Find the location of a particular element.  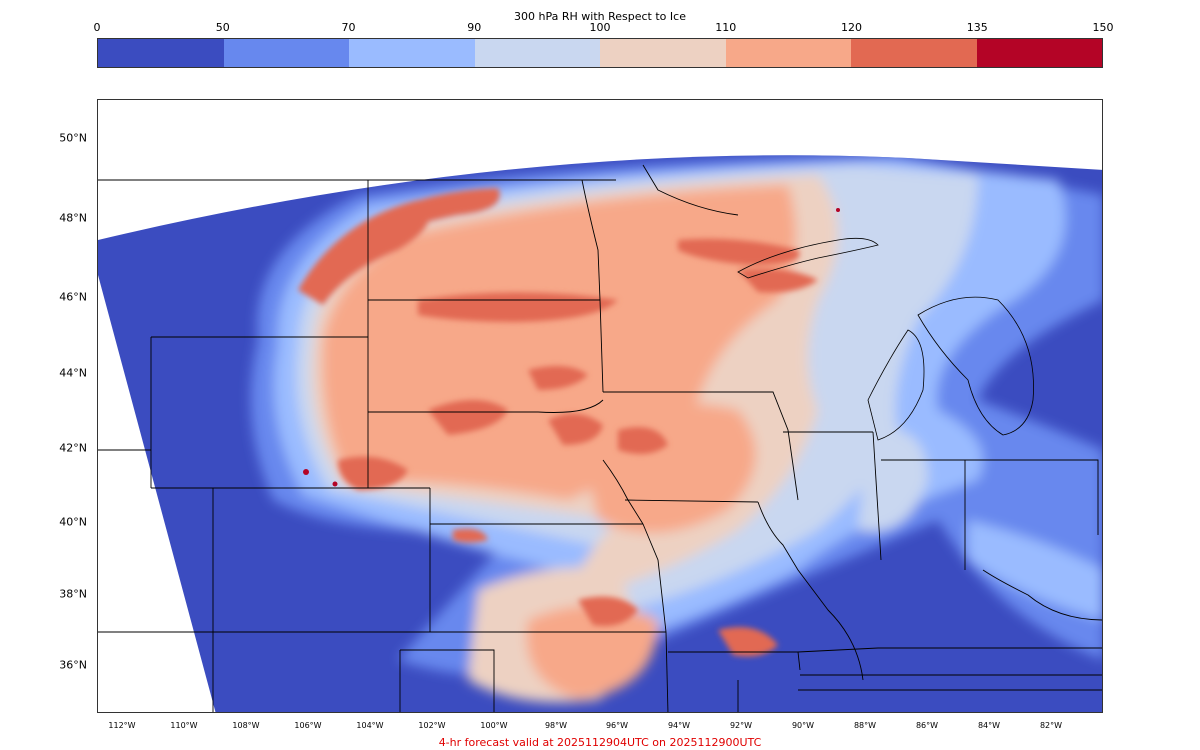

lon-label: 100°W is located at coordinates (494, 725).